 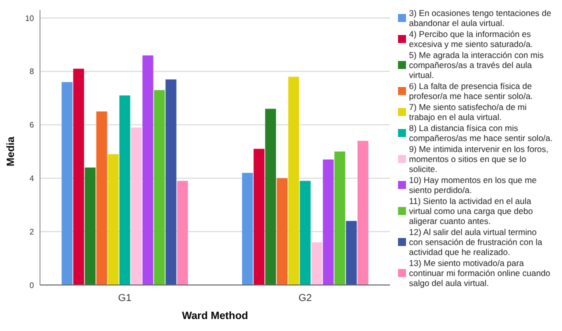 I want to click on x-axis-title: Ward Method, so click(x=215, y=316).